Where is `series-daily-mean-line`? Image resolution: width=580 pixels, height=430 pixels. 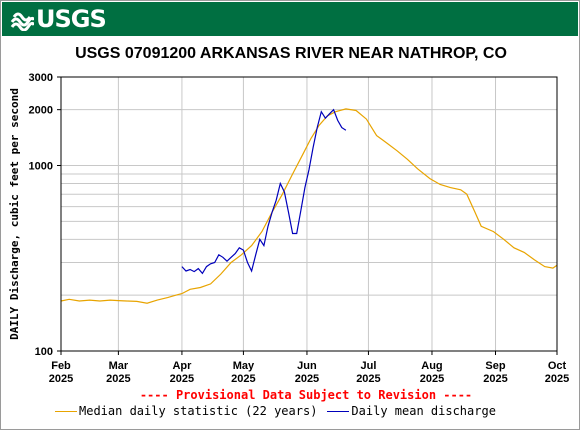 series-daily-mean-line is located at coordinates (264, 191).